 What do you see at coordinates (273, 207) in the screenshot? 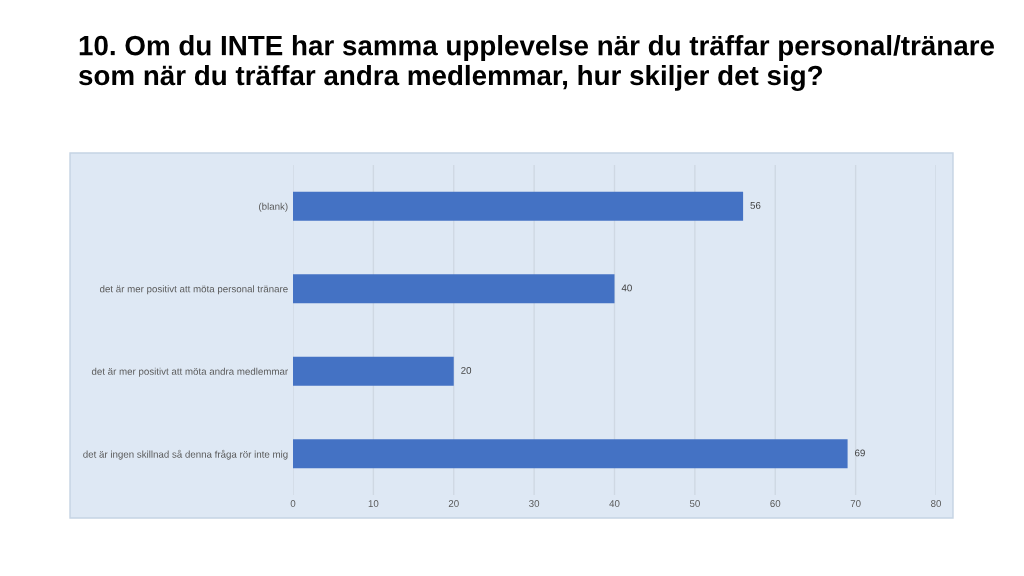
I see `y-tick-label: (blank)` at bounding box center [273, 207].